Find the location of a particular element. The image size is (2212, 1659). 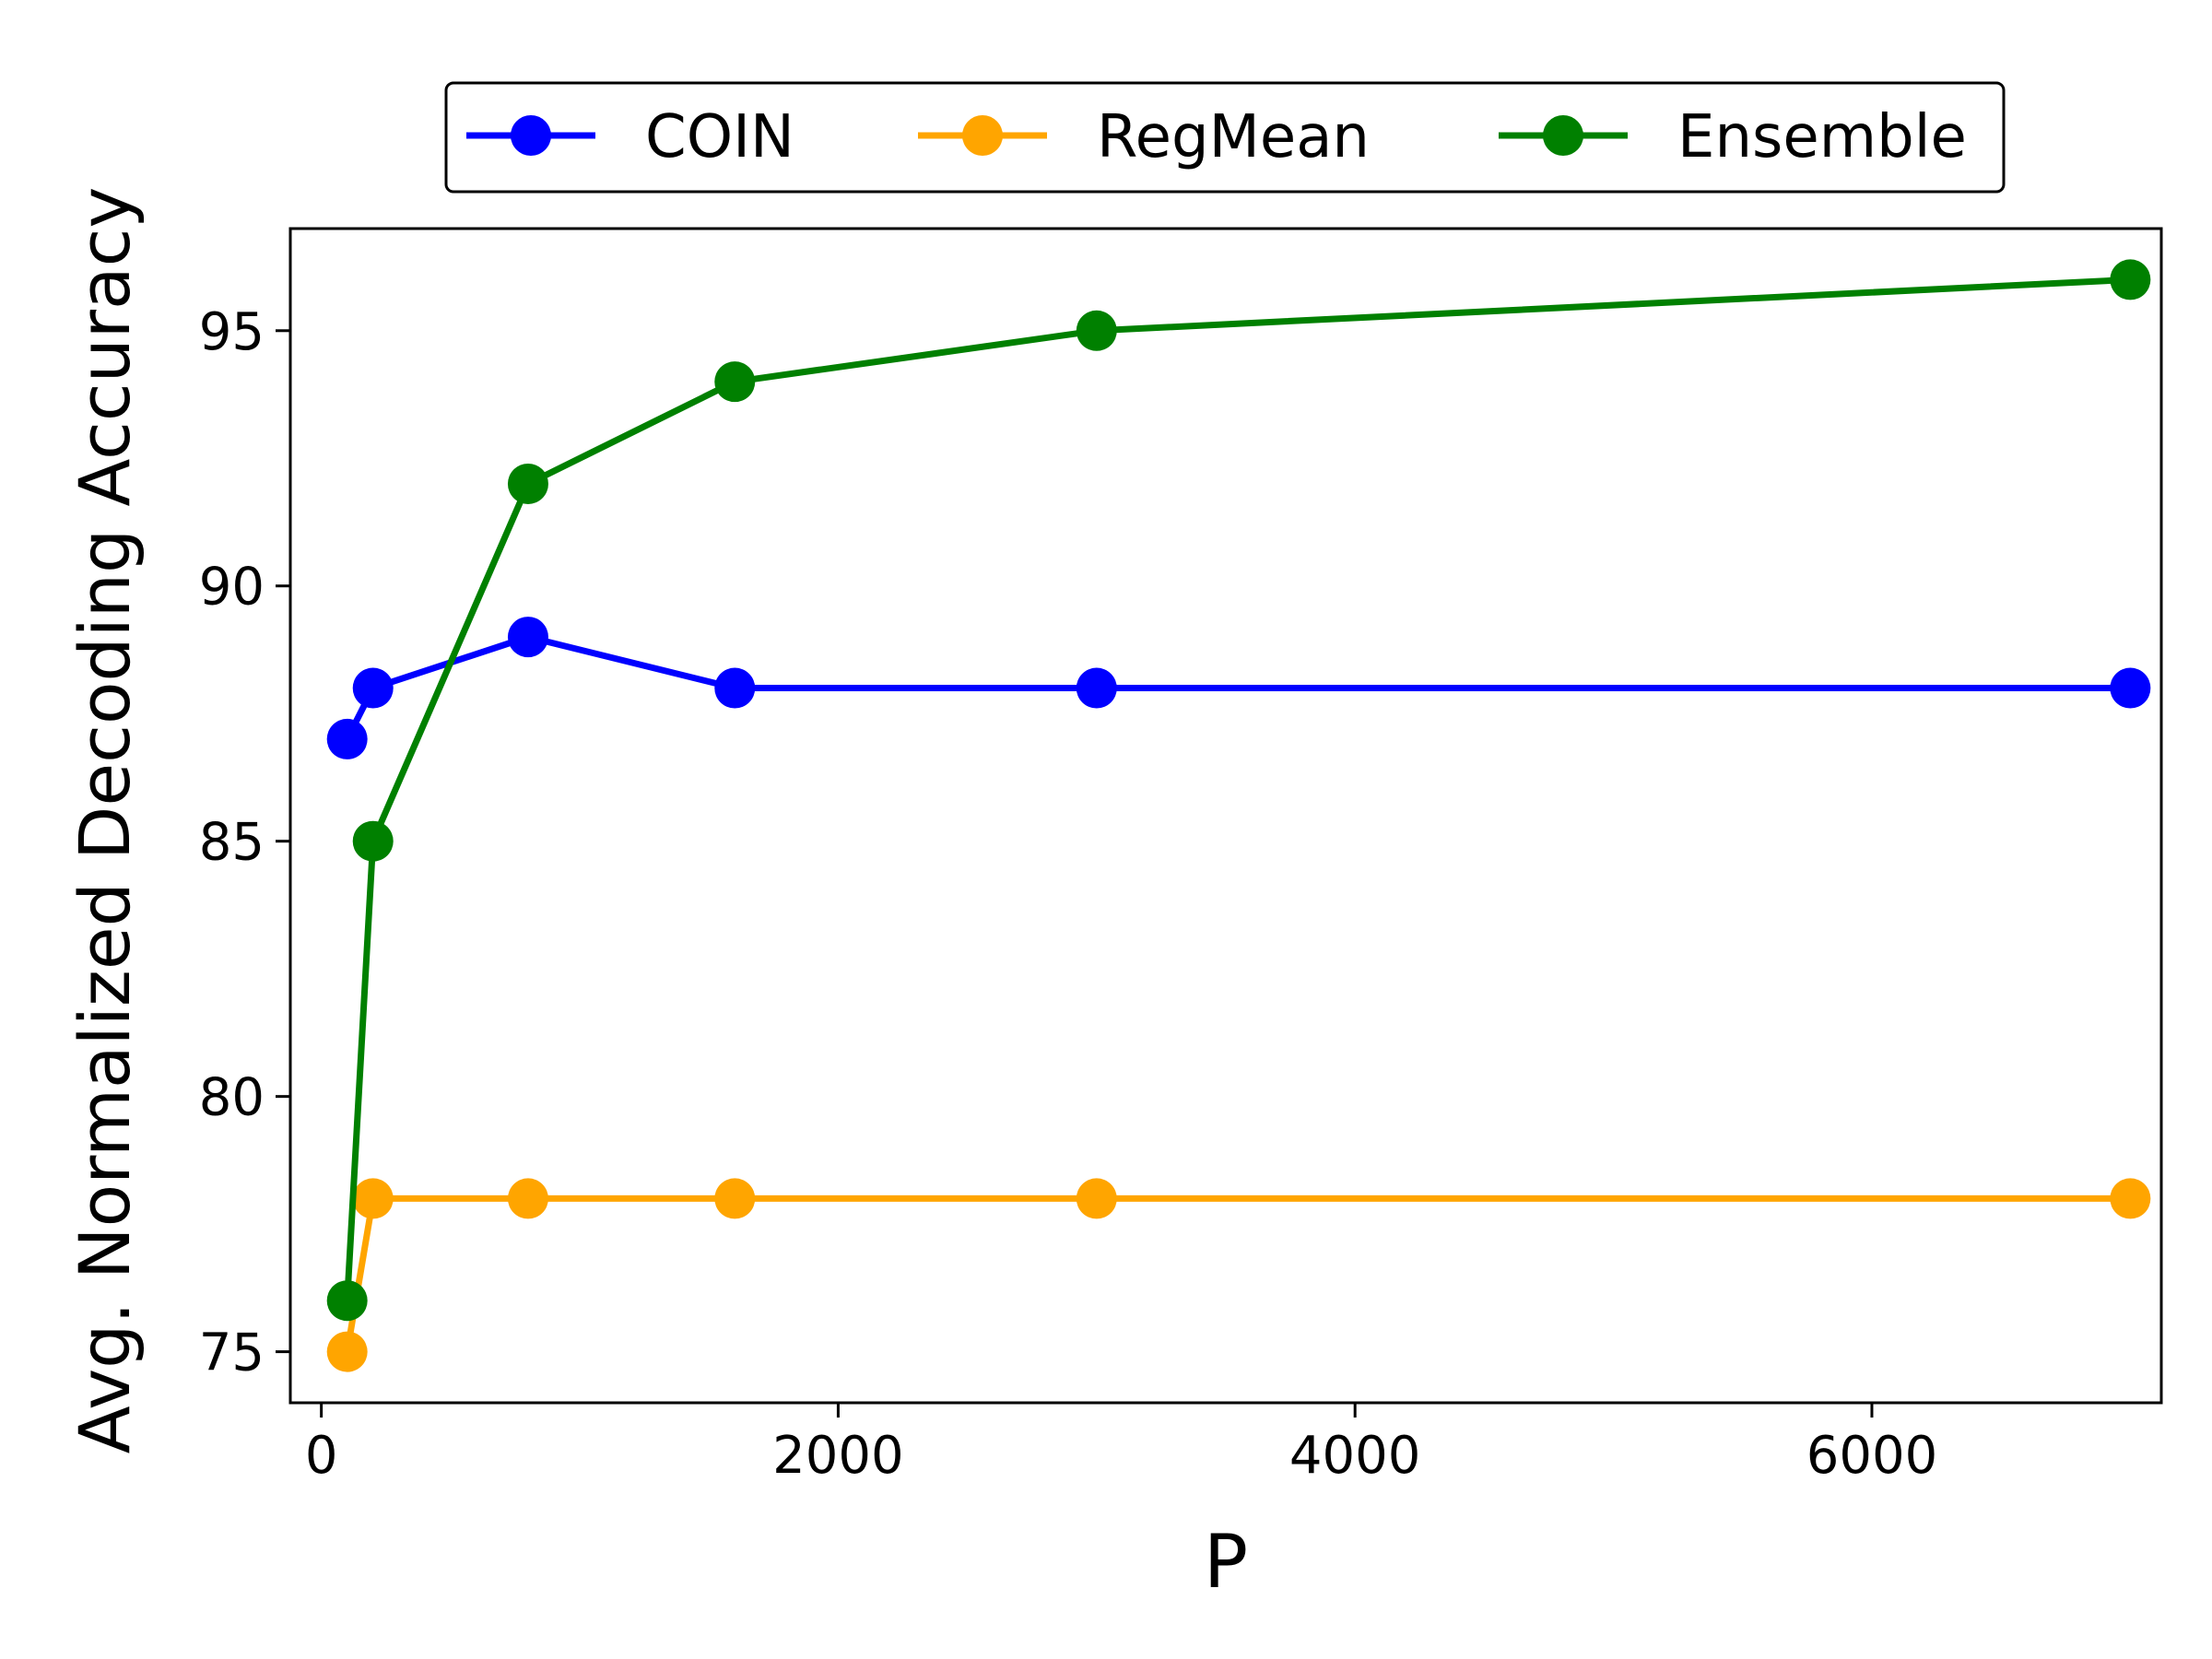

series-line-regmean is located at coordinates (1239, 1275).